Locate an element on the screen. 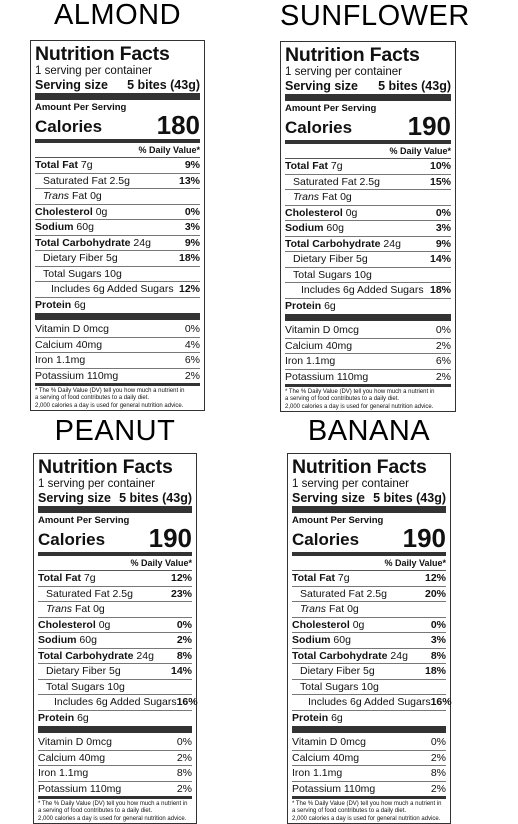  total-carb-row: Total Carbohydrate 24g 8% is located at coordinates (115, 656).